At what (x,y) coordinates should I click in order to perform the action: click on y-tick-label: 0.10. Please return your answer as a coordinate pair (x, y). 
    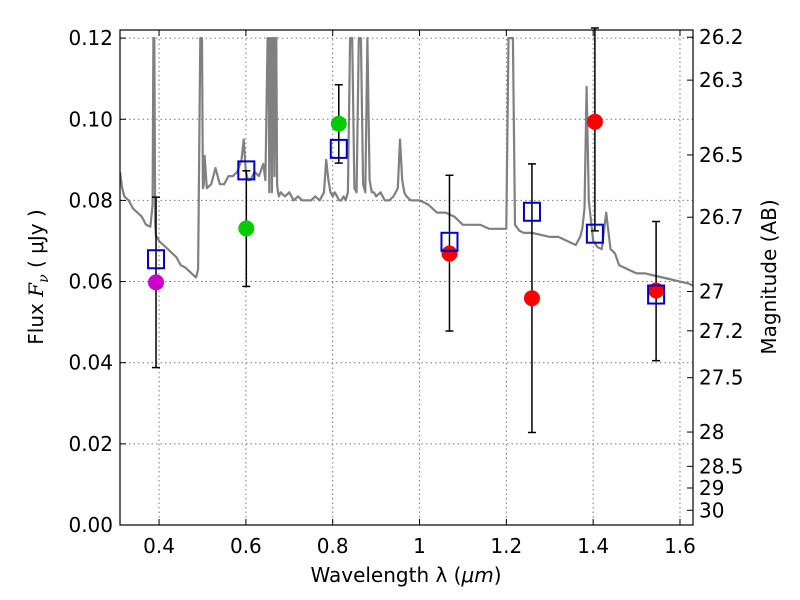
    Looking at the image, I should click on (90, 119).